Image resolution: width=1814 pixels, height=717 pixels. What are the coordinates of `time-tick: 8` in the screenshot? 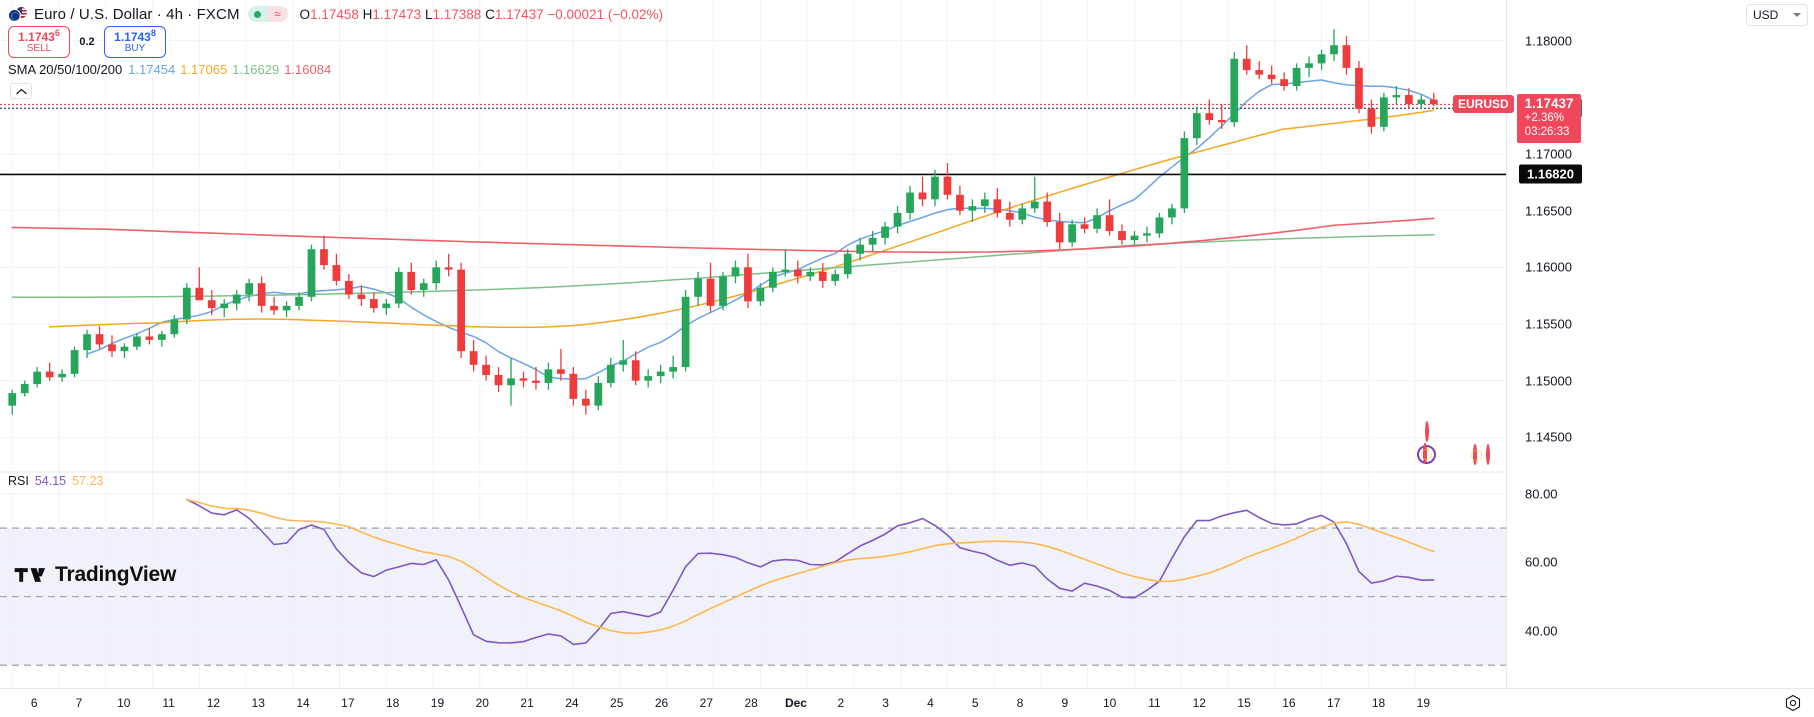 It's located at (1020, 703).